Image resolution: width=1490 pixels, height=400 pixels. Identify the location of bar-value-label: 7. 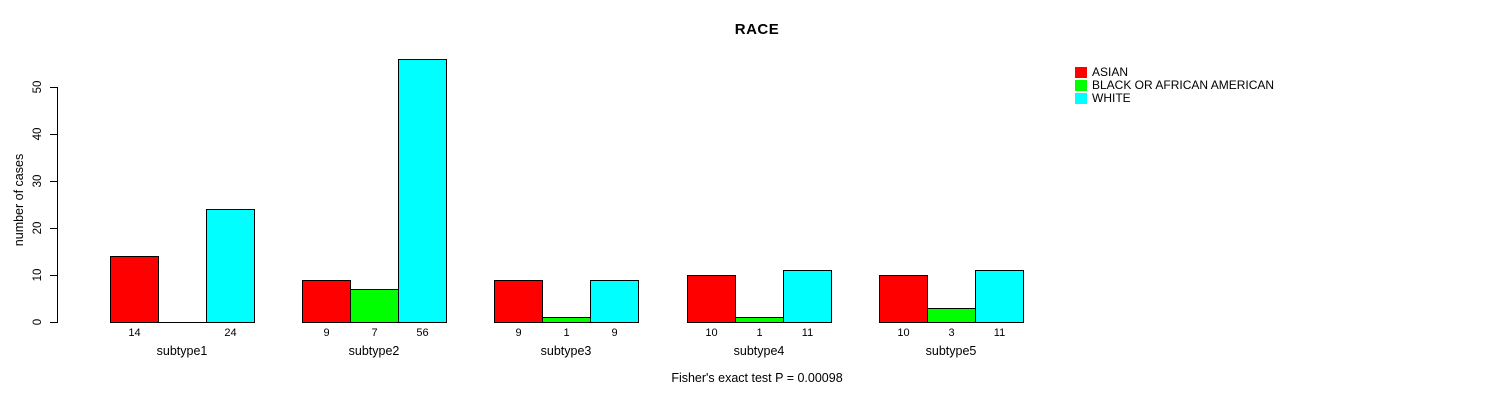
(374, 333).